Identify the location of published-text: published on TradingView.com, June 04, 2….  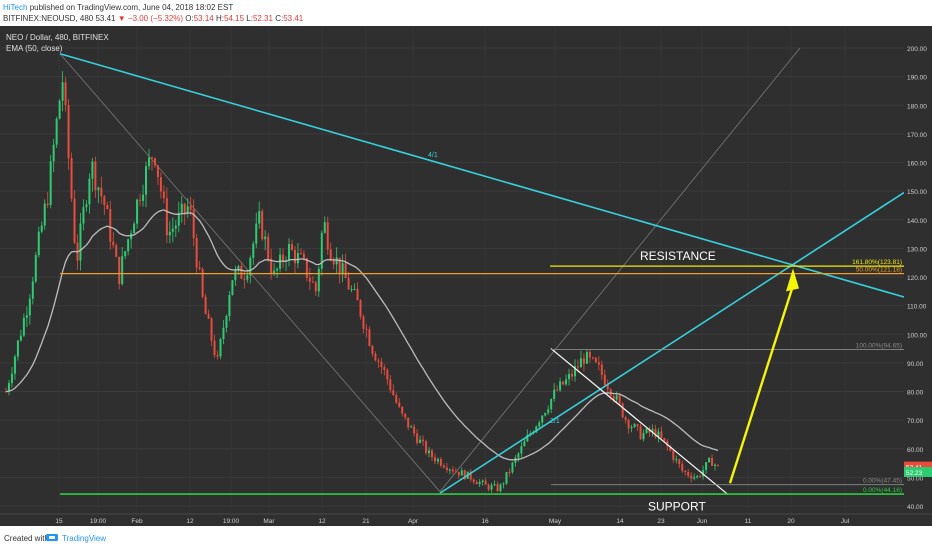
(131, 7).